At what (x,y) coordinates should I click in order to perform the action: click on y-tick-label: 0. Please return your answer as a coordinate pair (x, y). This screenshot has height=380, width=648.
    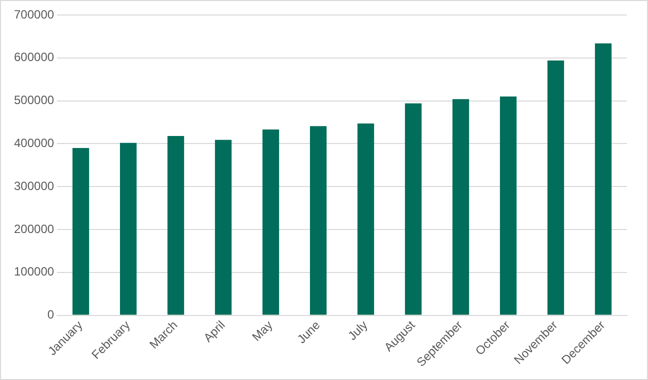
    Looking at the image, I should click on (50, 315).